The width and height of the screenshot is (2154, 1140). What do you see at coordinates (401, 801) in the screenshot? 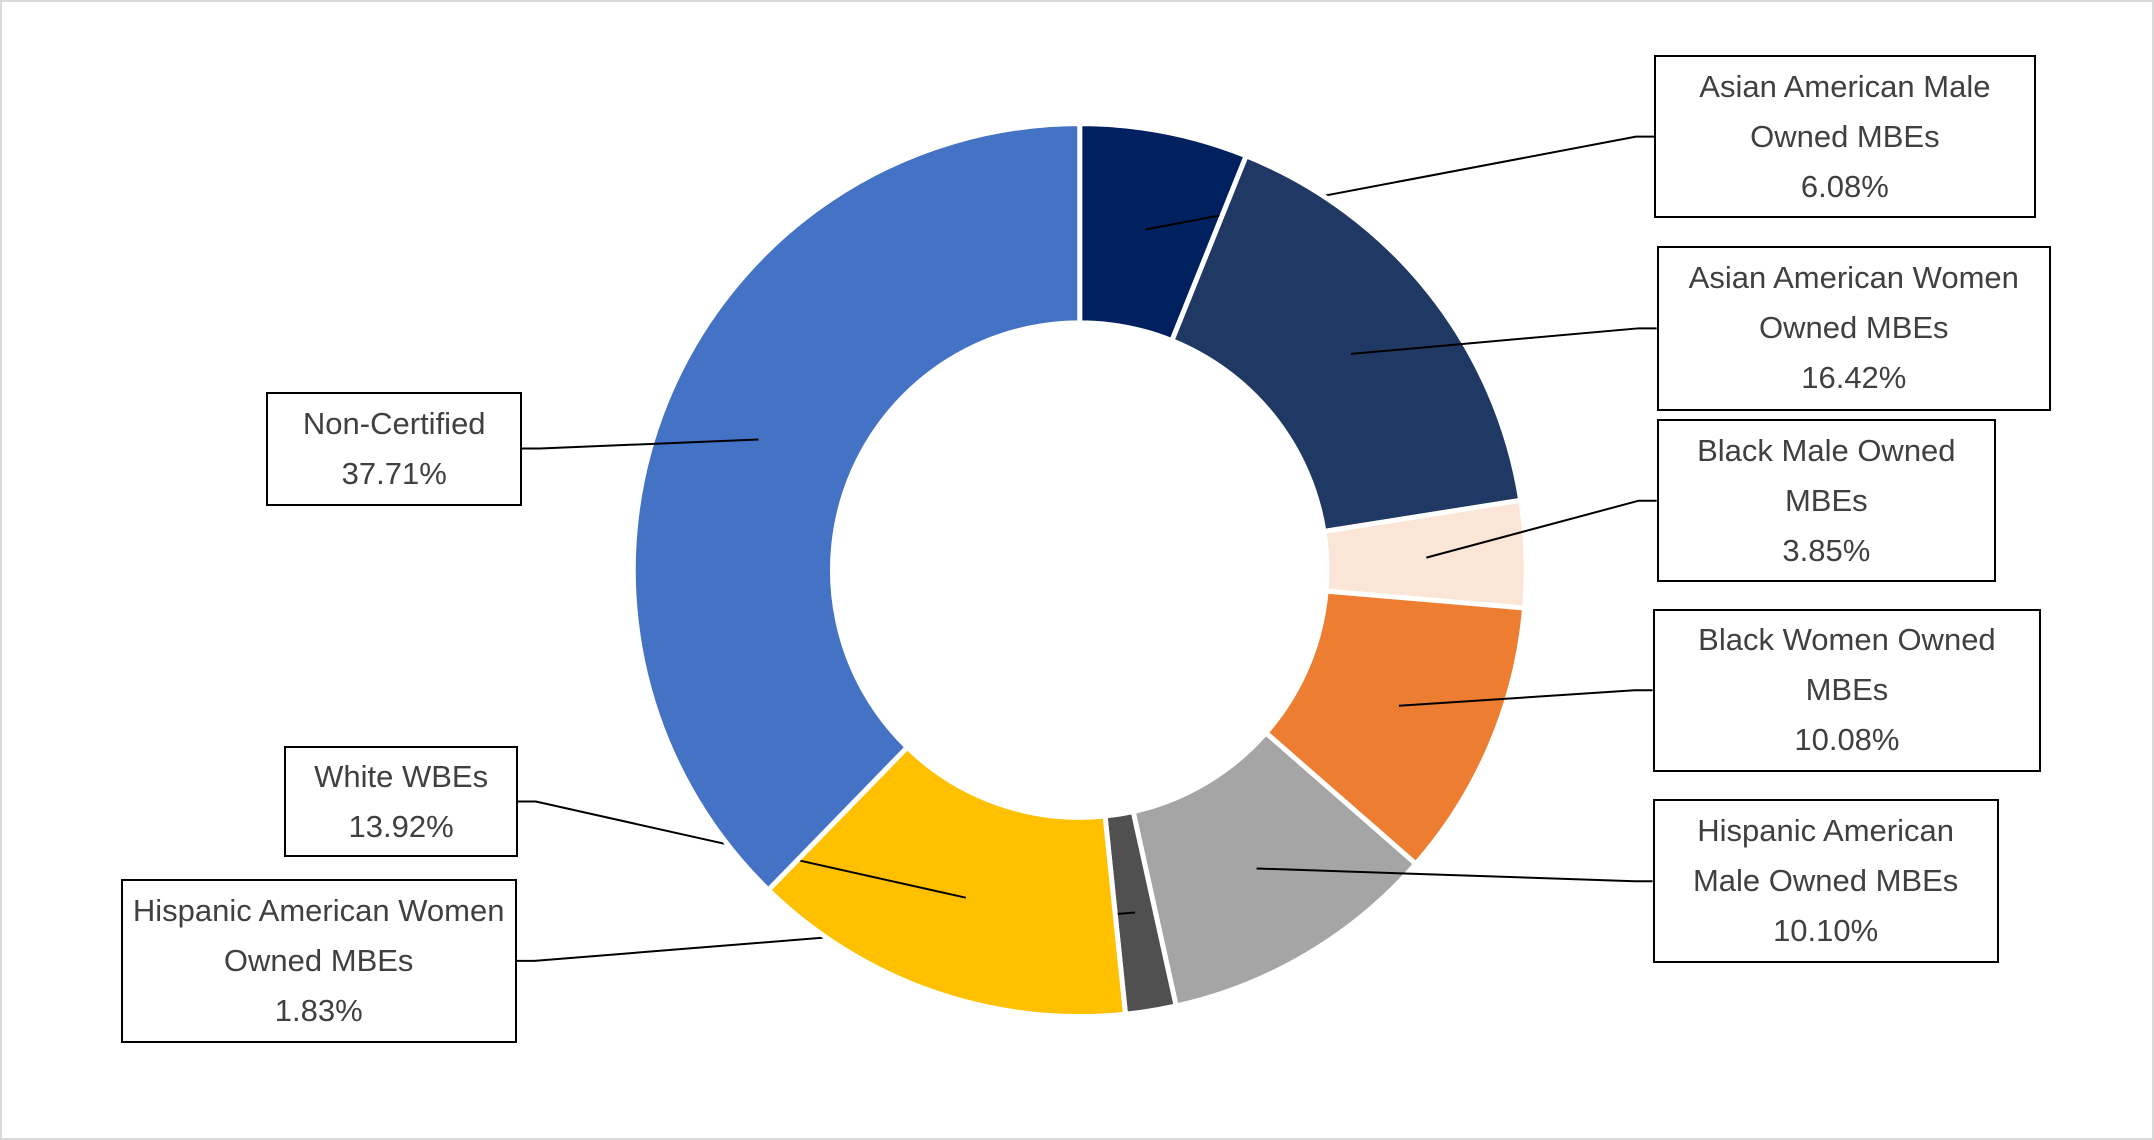
I see `data-label: White WBEs 13.92%` at bounding box center [401, 801].